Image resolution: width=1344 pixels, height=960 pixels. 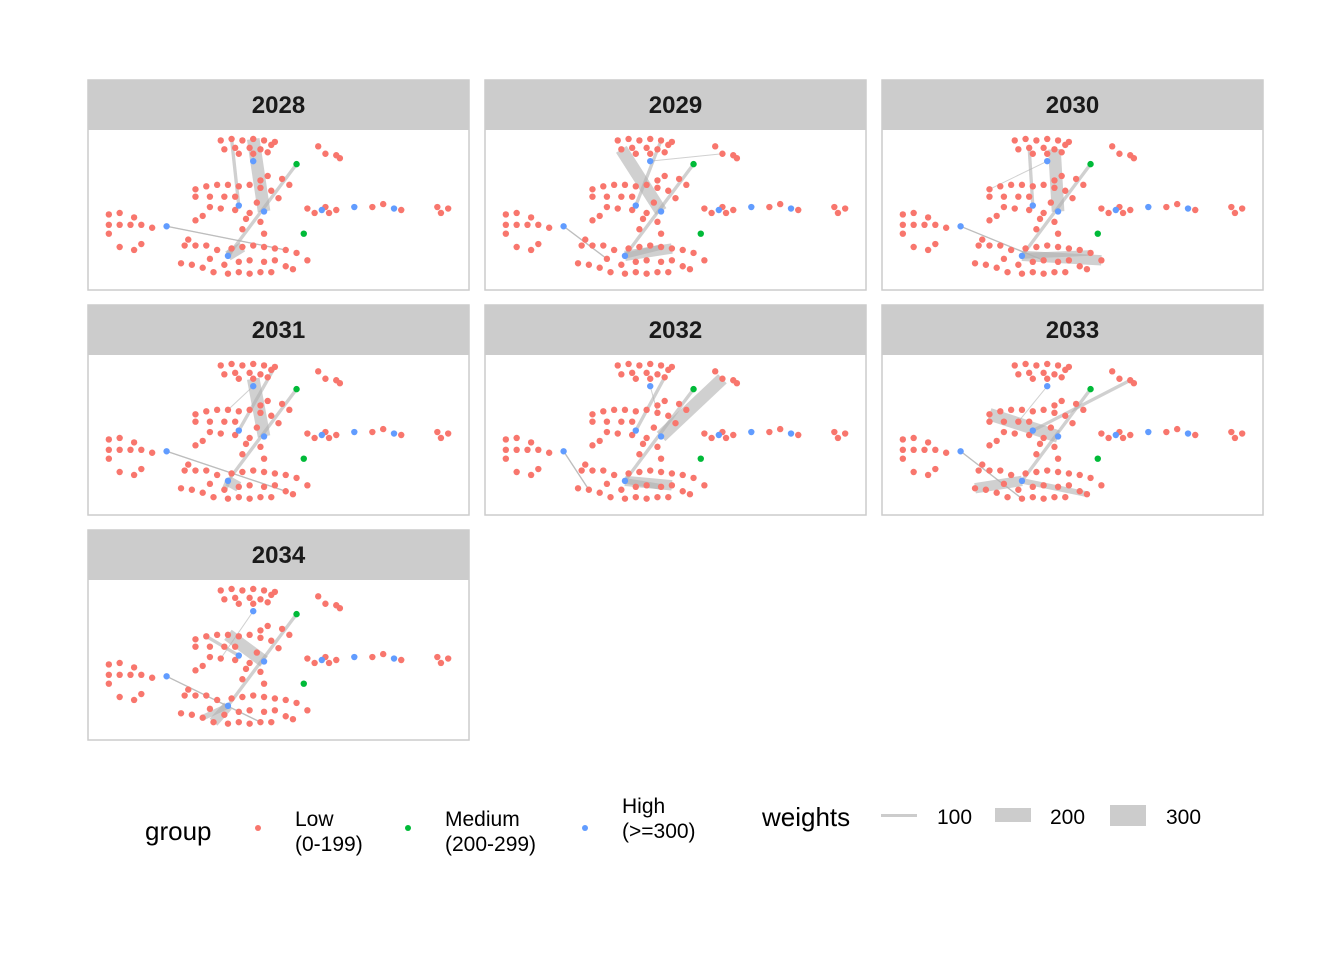 What do you see at coordinates (278, 410) in the screenshot?
I see `facet-panel-2031: 2031` at bounding box center [278, 410].